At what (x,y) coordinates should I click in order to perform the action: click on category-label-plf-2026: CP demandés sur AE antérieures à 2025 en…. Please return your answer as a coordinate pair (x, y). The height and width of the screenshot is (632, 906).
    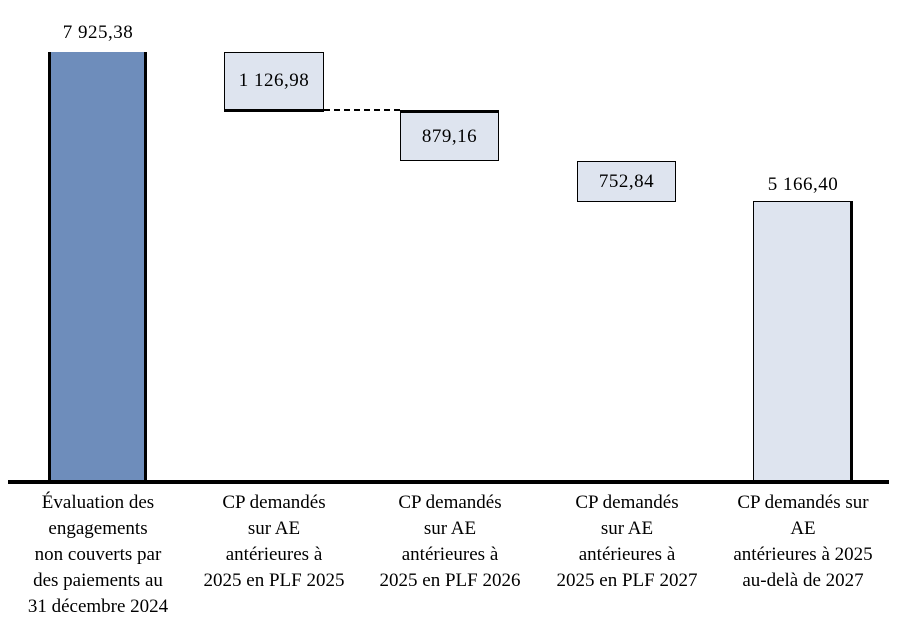
    Looking at the image, I should click on (450, 541).